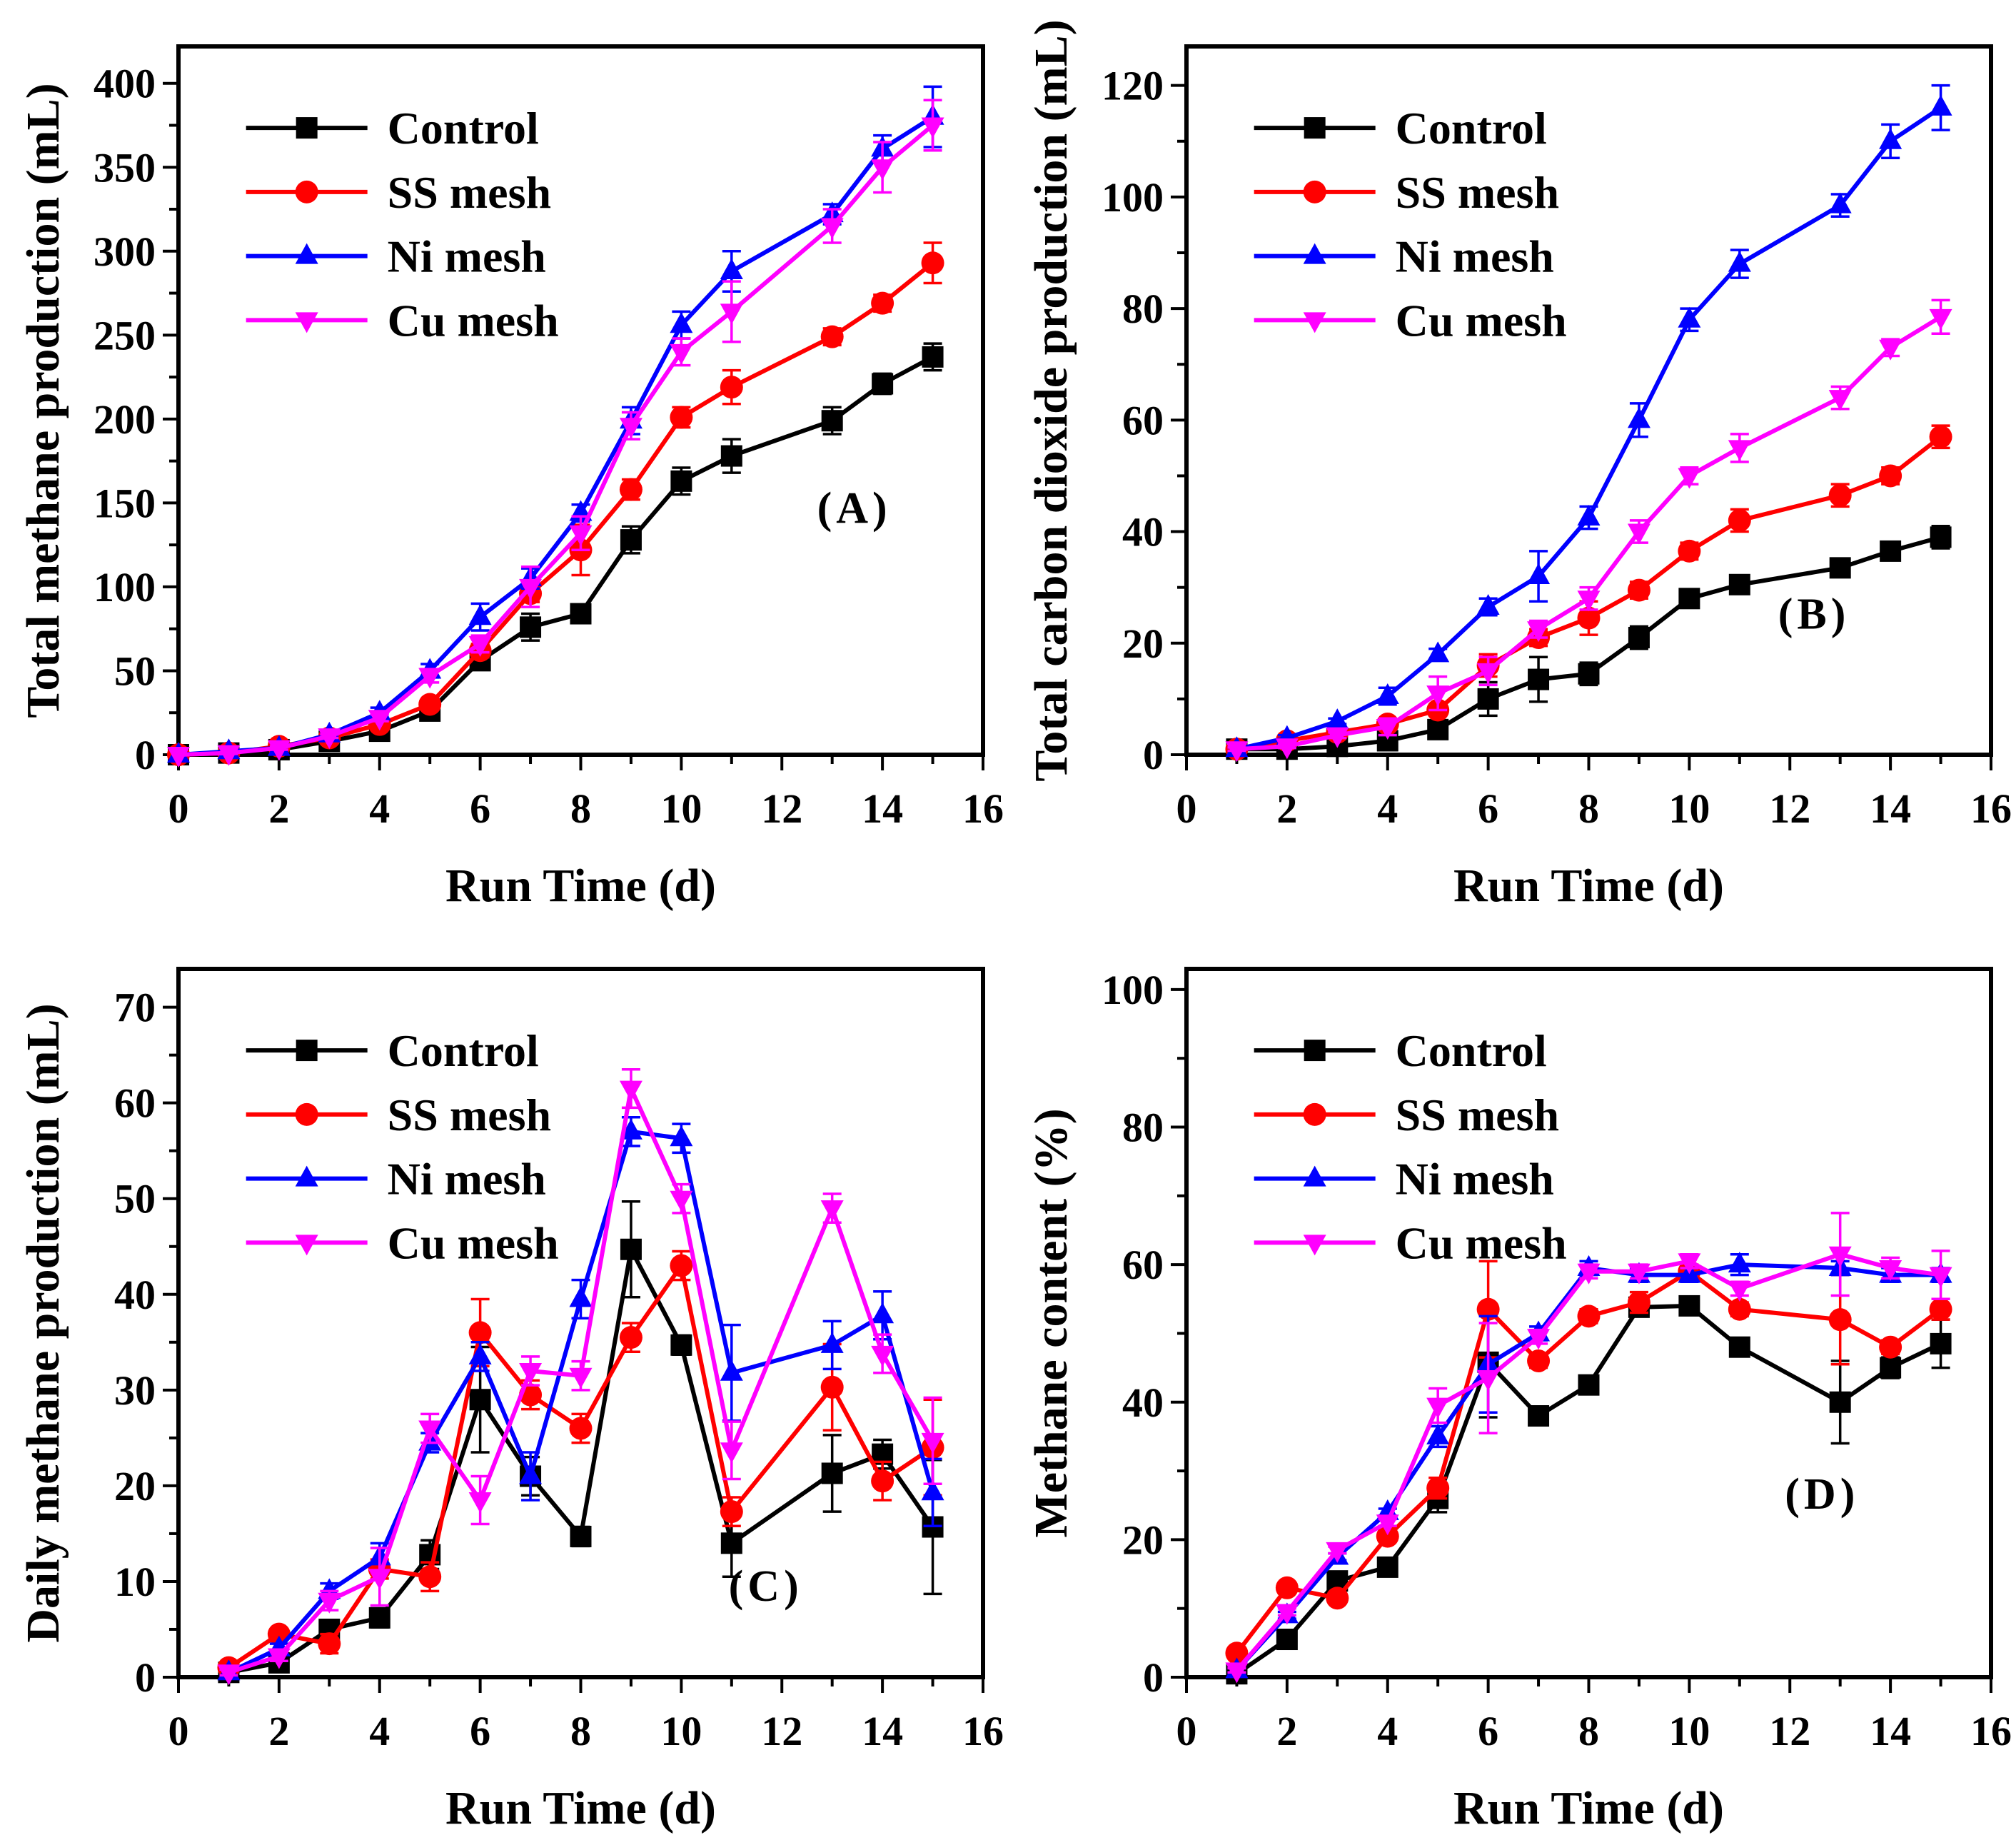  What do you see at coordinates (1133, 990) in the screenshot?
I see `y-tick-label: 100` at bounding box center [1133, 990].